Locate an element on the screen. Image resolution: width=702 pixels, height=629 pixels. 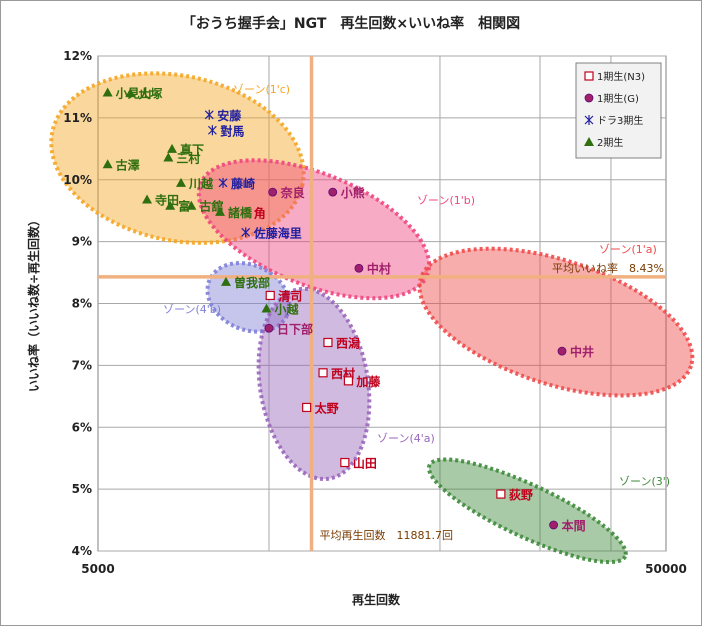
data-label: 日下部 is located at coordinates (295, 328).